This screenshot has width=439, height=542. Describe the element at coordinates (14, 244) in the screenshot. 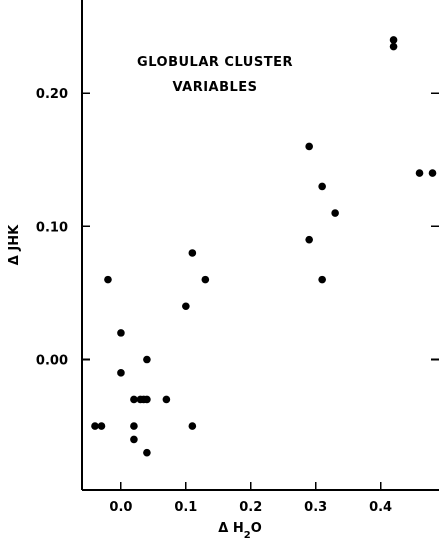

I see `y-axis-label: Δ JHK` at that location.